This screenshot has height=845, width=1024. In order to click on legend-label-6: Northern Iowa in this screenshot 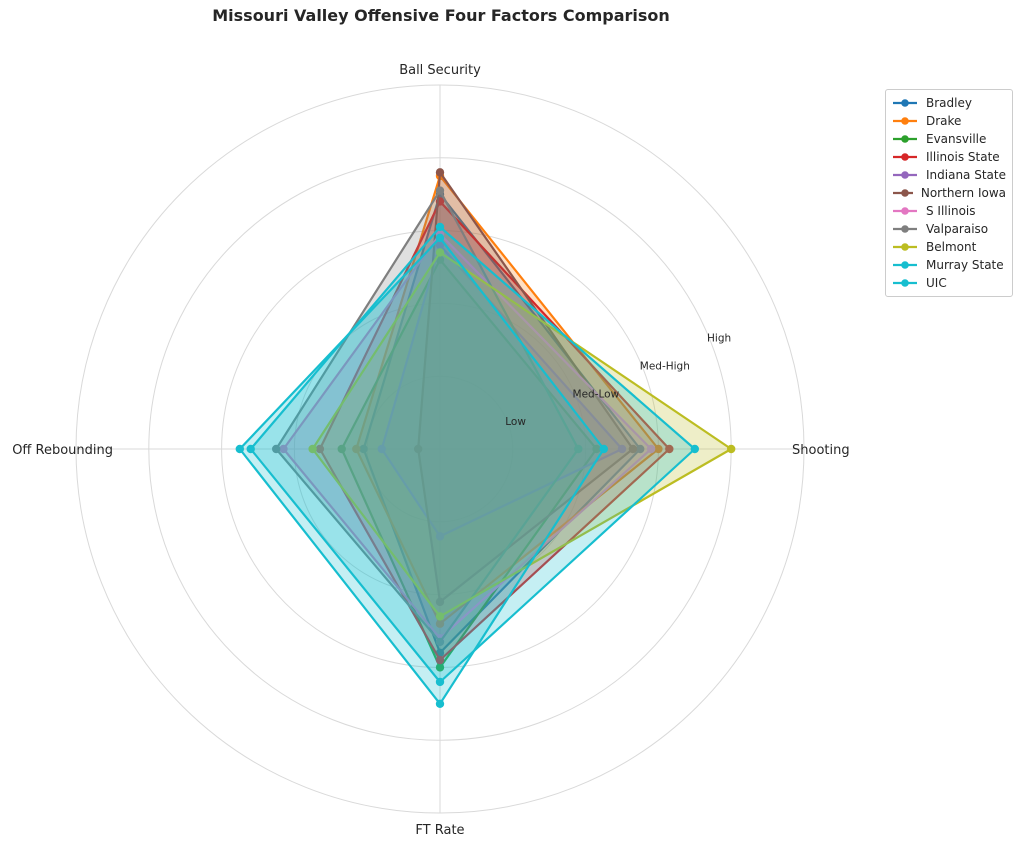, I will do `click(963, 193)`.